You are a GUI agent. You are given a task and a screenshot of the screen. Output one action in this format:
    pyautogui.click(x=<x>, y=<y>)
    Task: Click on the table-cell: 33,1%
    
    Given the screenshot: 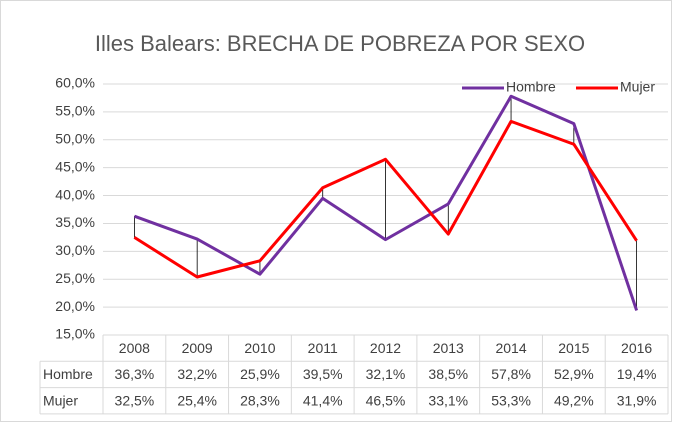 What is the action you would take?
    pyautogui.click(x=448, y=400)
    